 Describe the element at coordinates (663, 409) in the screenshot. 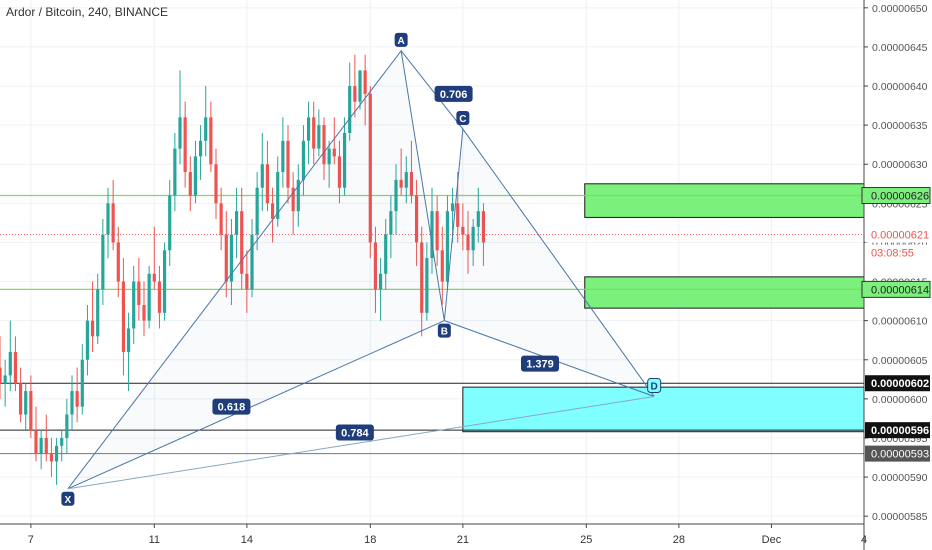

I see `cyan-prz-zone` at that location.